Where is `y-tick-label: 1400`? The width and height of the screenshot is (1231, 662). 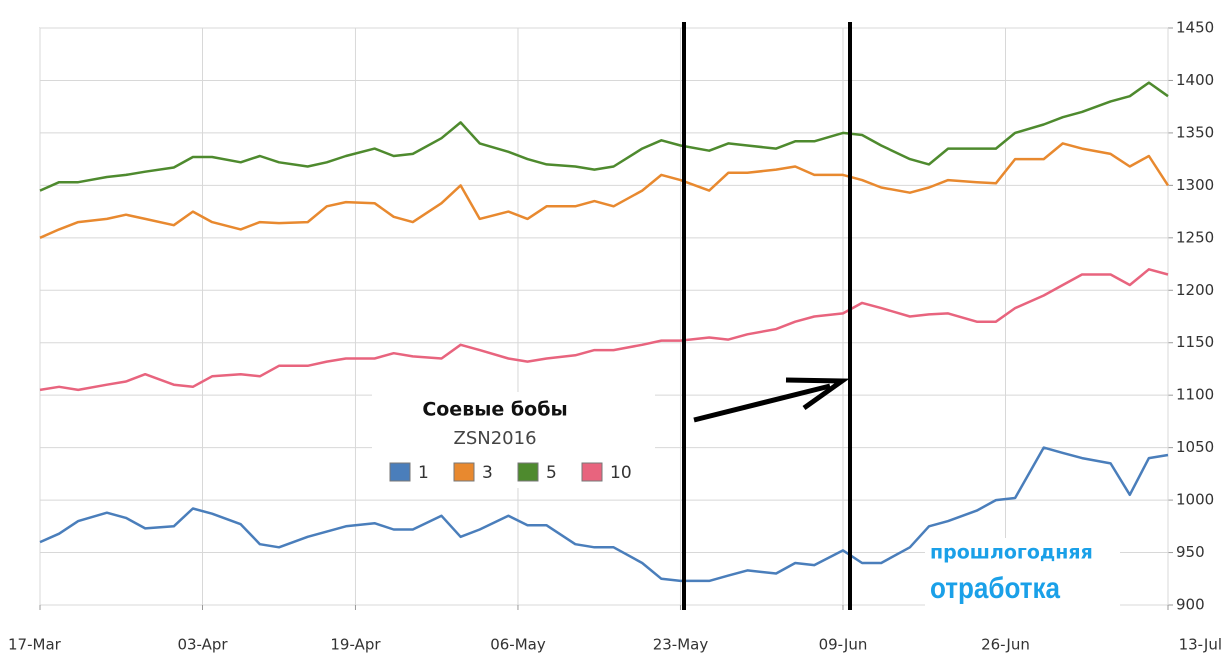 y-tick-label: 1400 is located at coordinates (1195, 80).